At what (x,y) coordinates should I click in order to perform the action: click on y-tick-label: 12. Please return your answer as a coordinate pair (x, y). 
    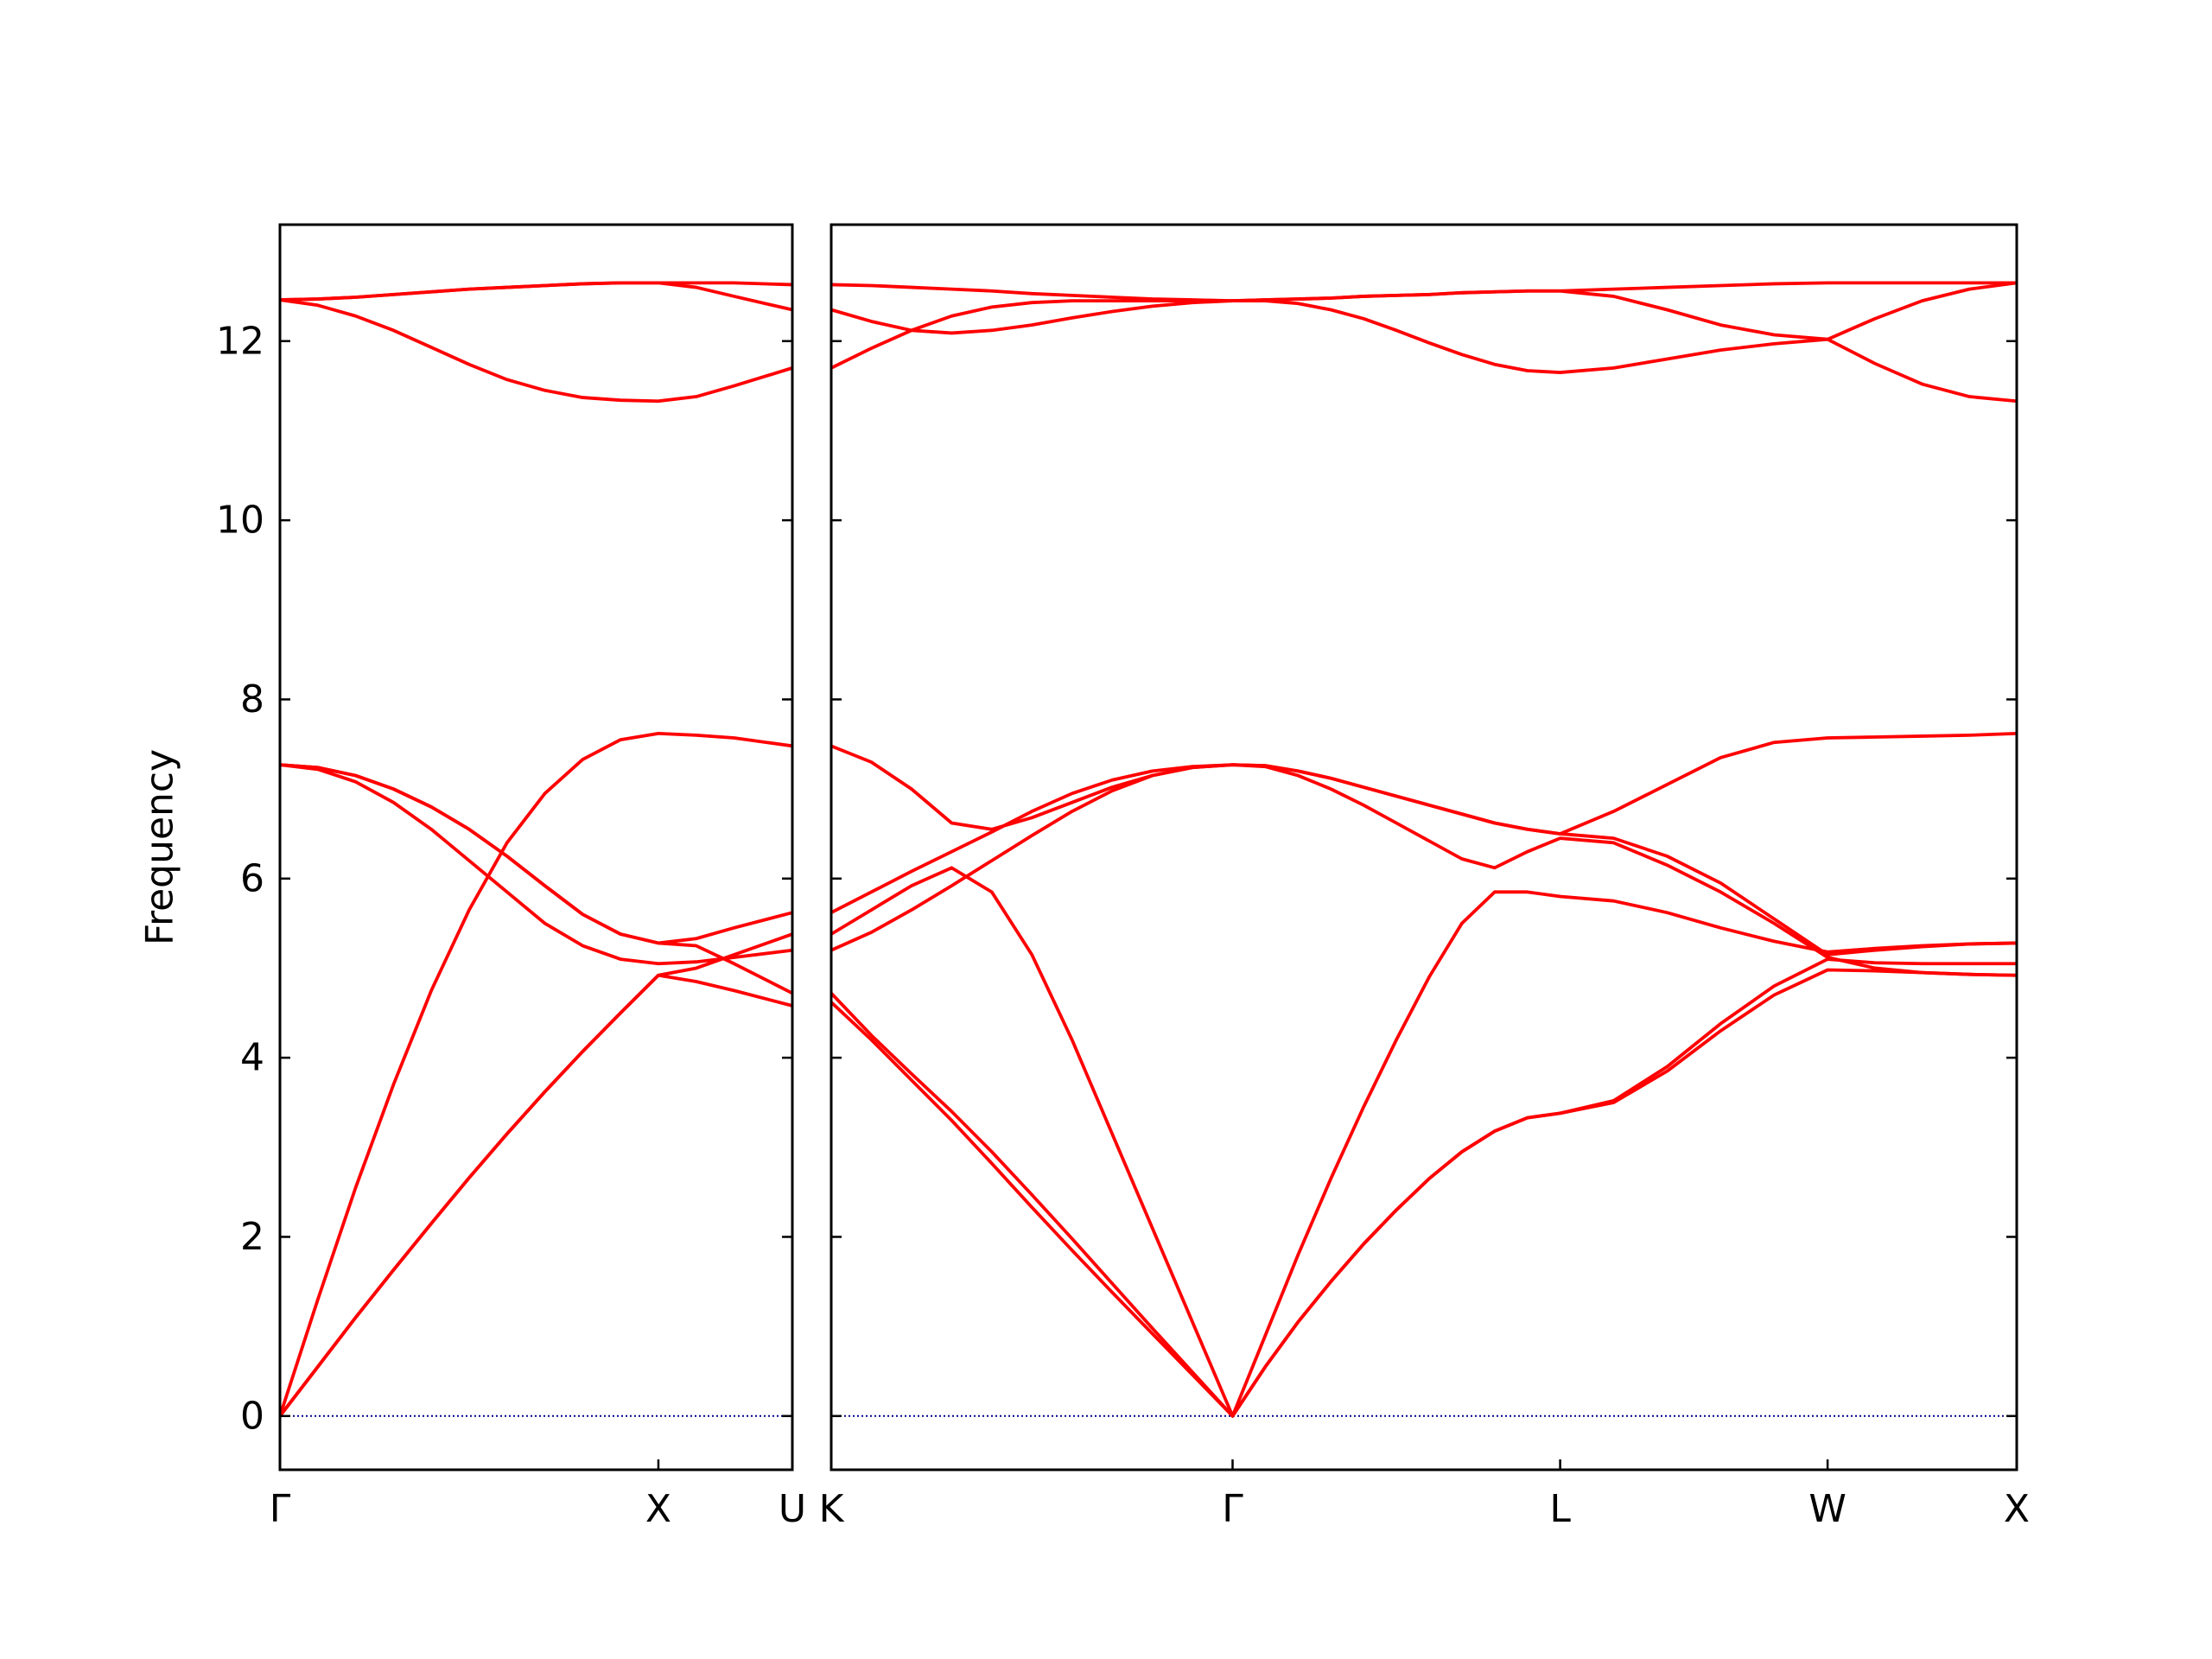
    Looking at the image, I should click on (240, 341).